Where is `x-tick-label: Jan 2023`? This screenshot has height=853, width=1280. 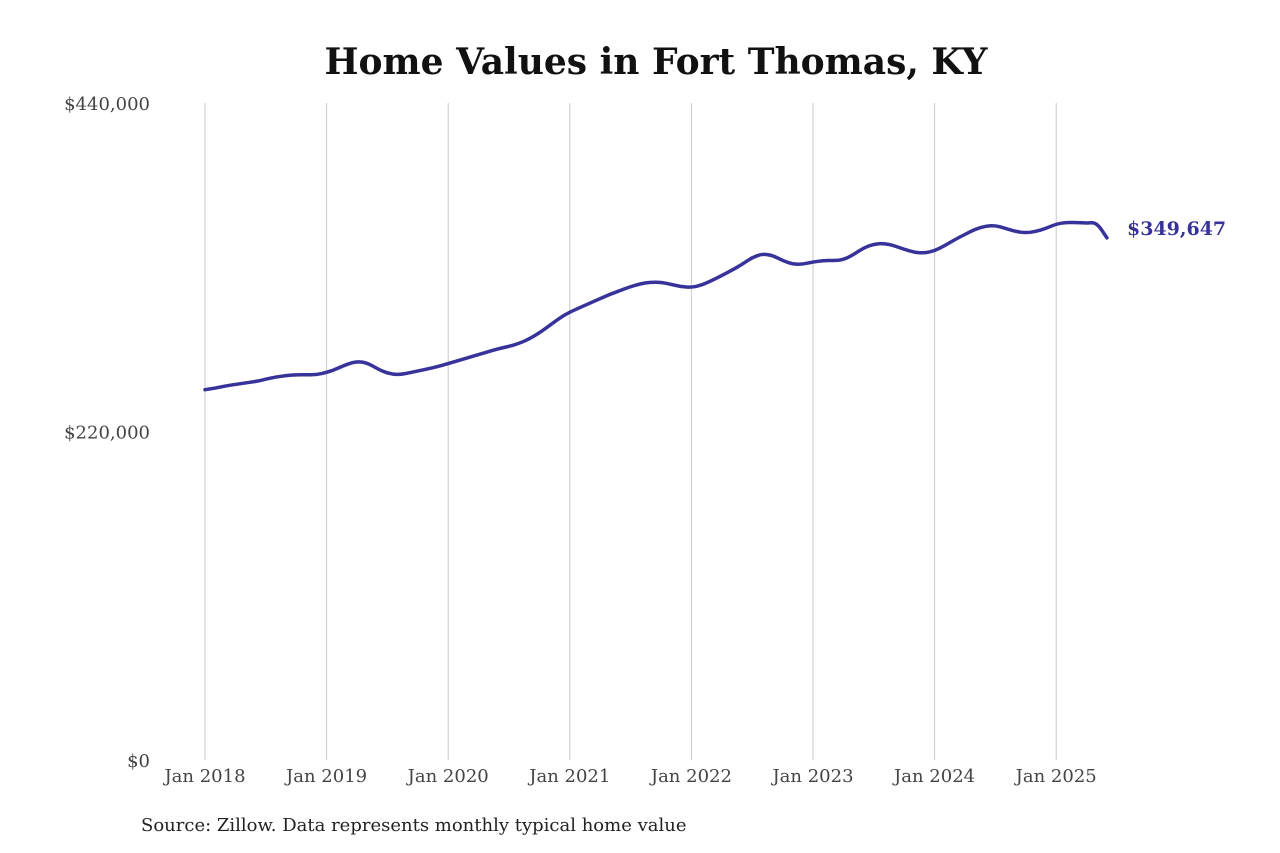
x-tick-label: Jan 2023 is located at coordinates (811, 776).